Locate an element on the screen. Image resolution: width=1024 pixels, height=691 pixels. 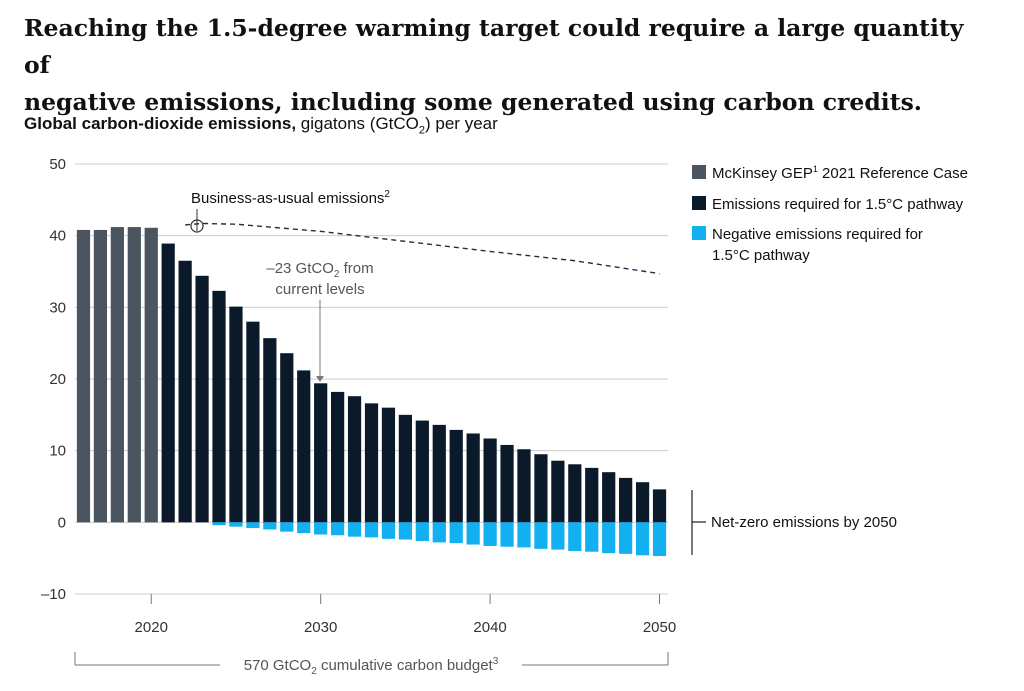
y-tick-label: 50 is located at coordinates (57, 164).